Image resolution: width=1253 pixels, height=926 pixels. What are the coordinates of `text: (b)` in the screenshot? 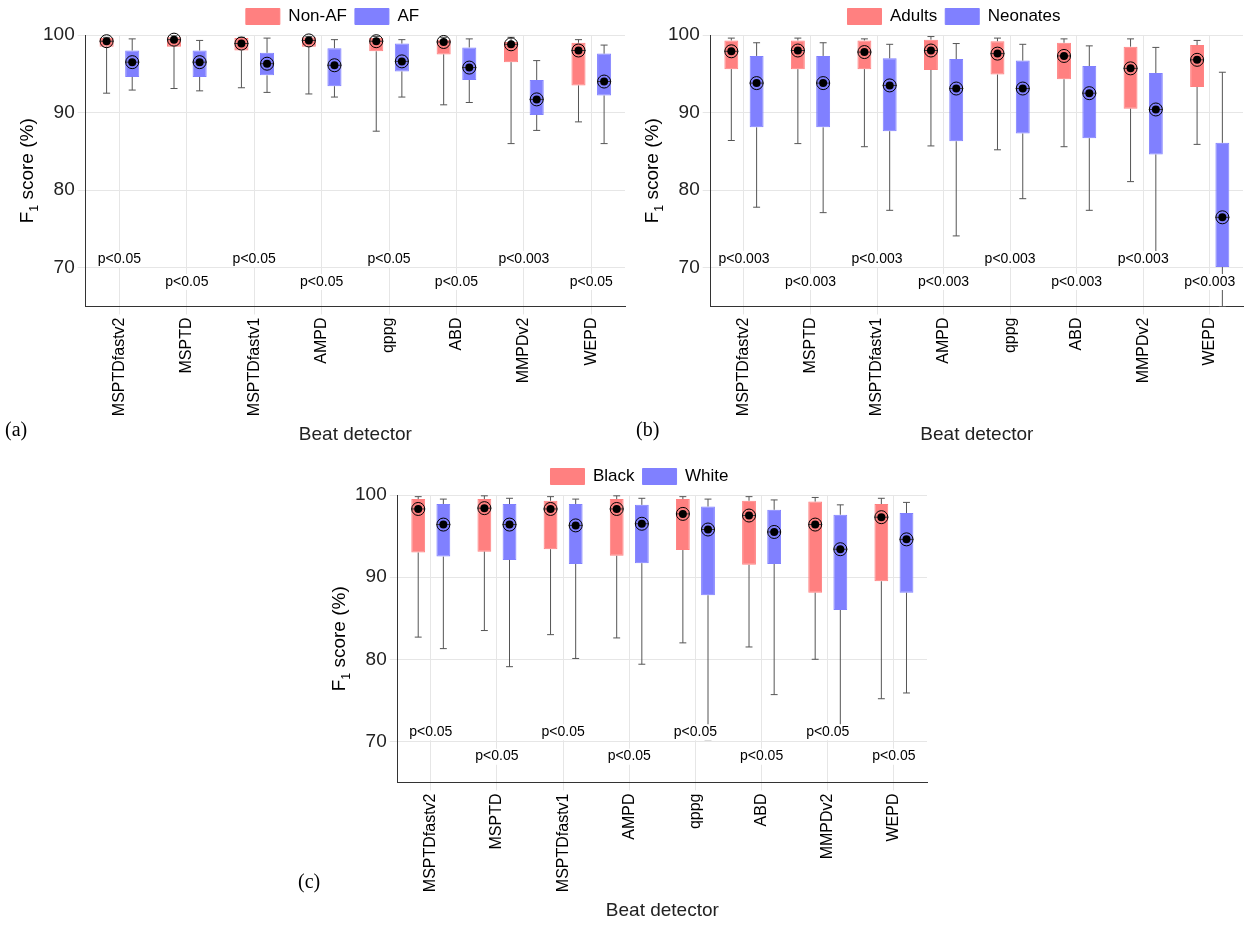 It's located at (648, 429).